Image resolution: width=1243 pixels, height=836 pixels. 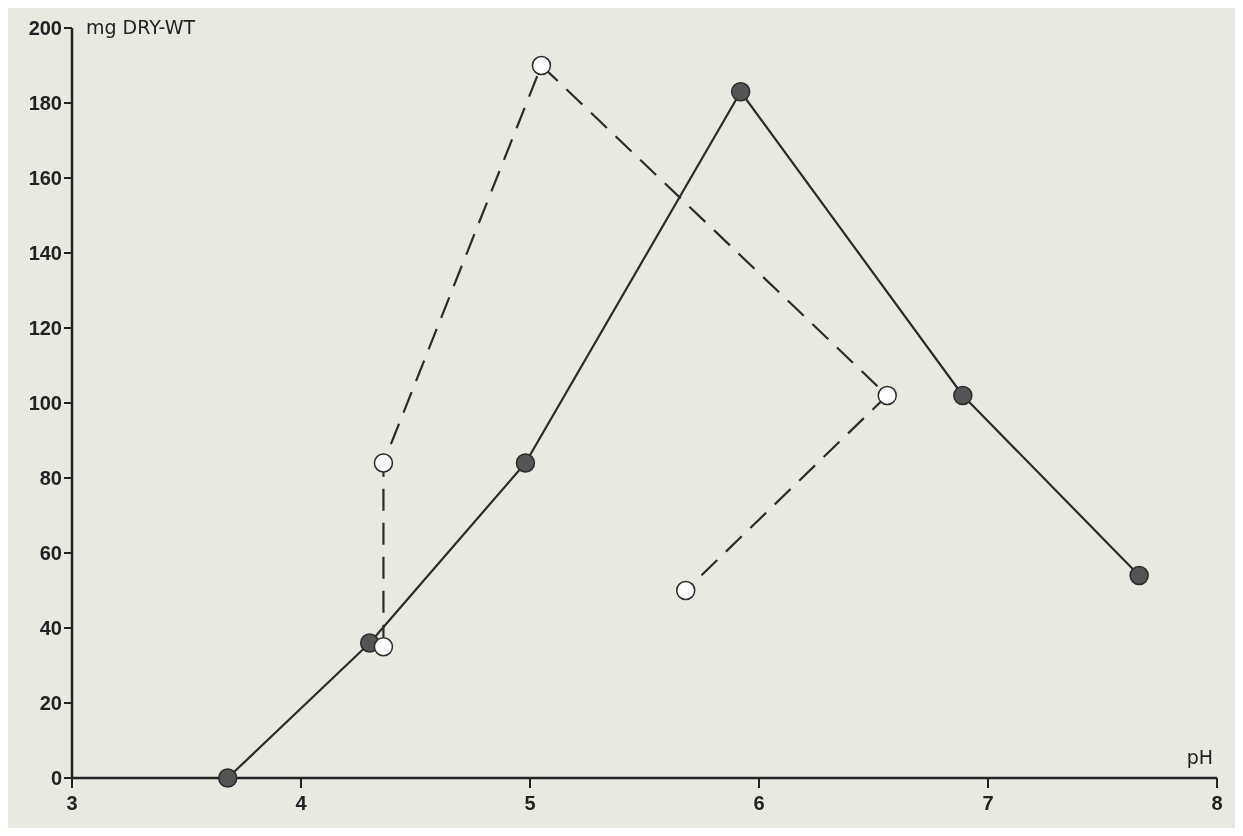 I want to click on x-axis-title: pH, so click(x=1199, y=757).